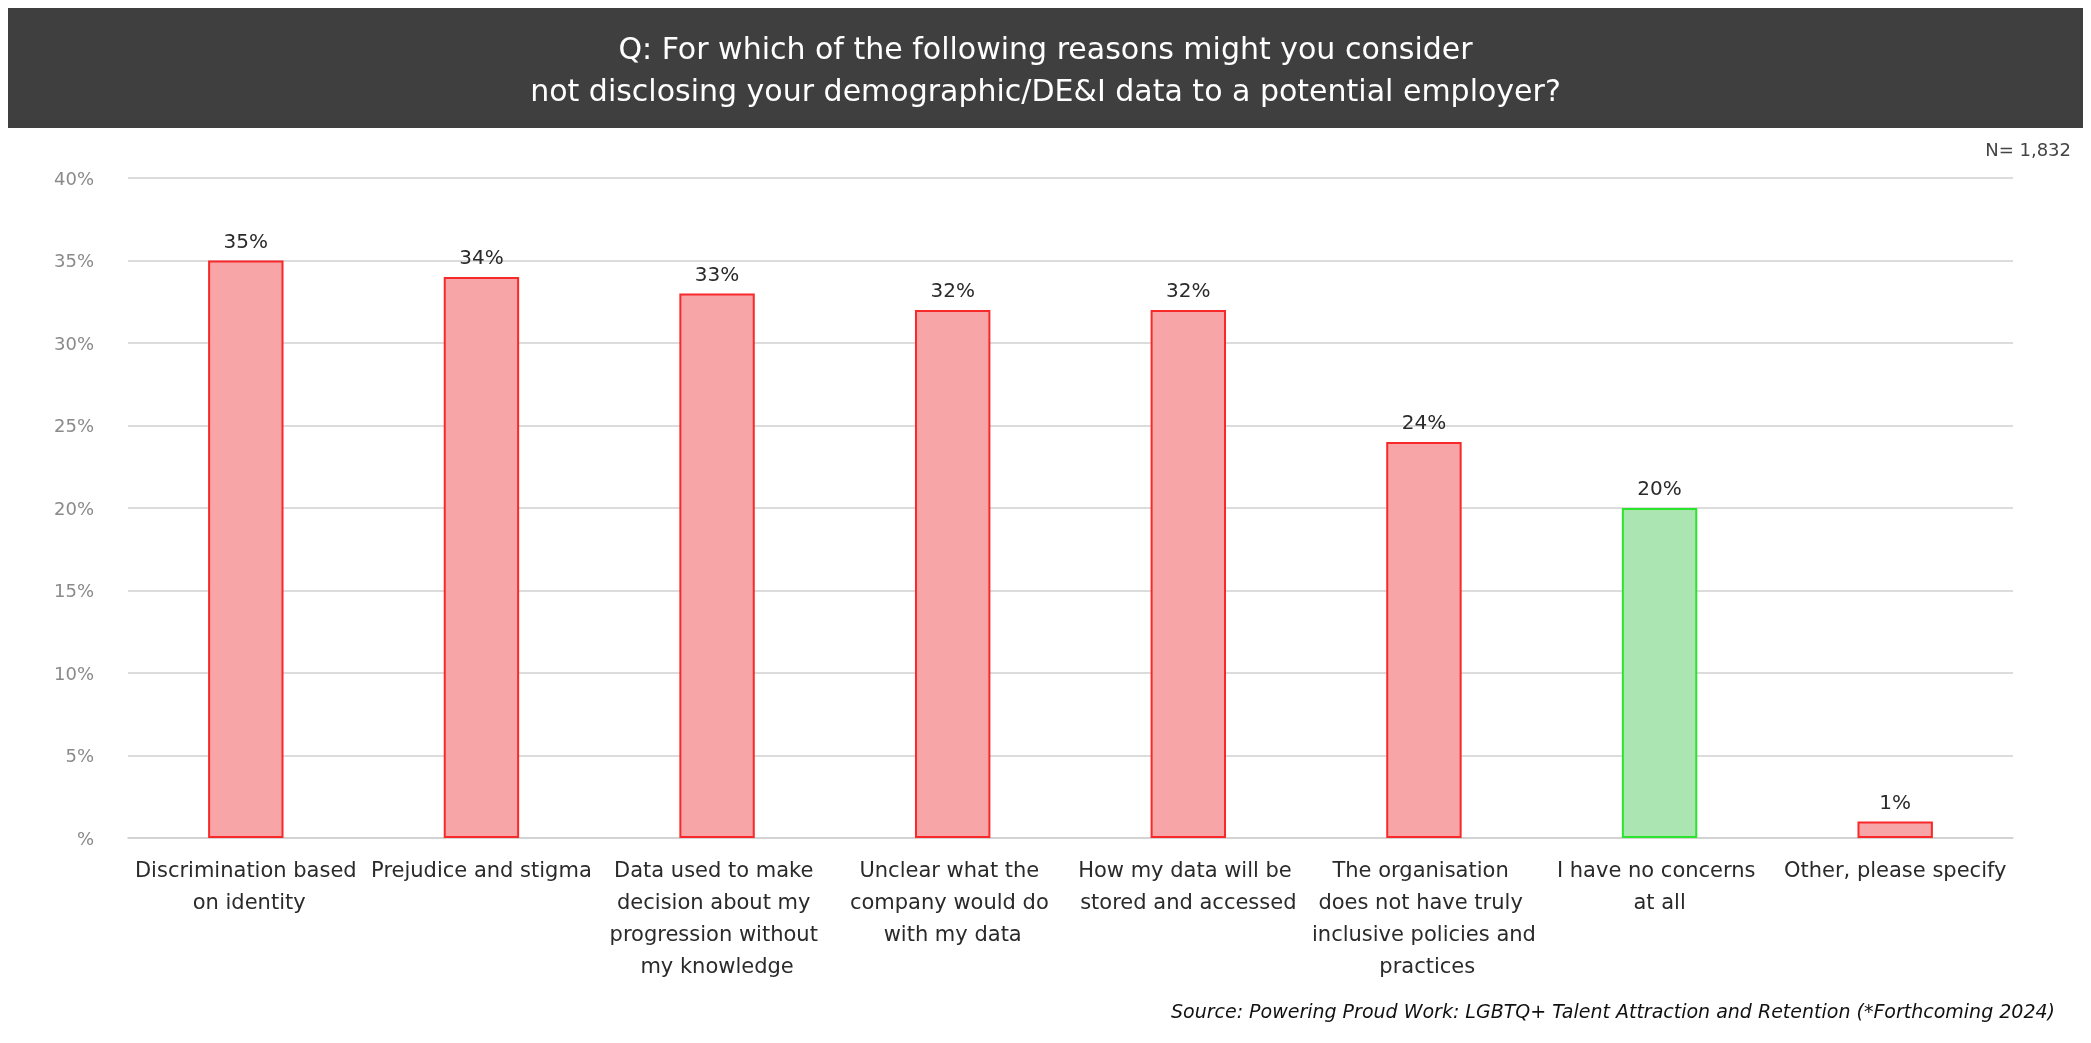 Image resolution: width=2091 pixels, height=1043 pixels. I want to click on y-tick-label: 20%, so click(73, 508).